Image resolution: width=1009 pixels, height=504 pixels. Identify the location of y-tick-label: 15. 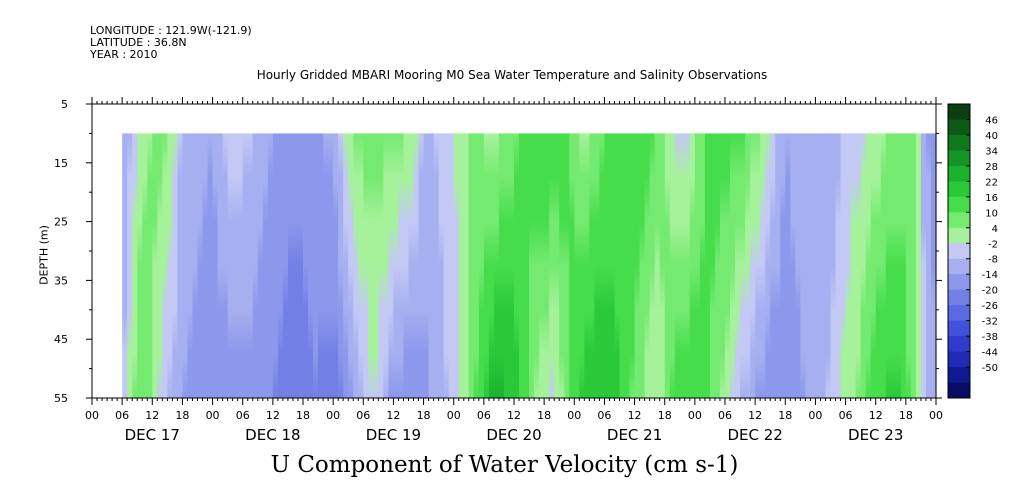
(61, 163).